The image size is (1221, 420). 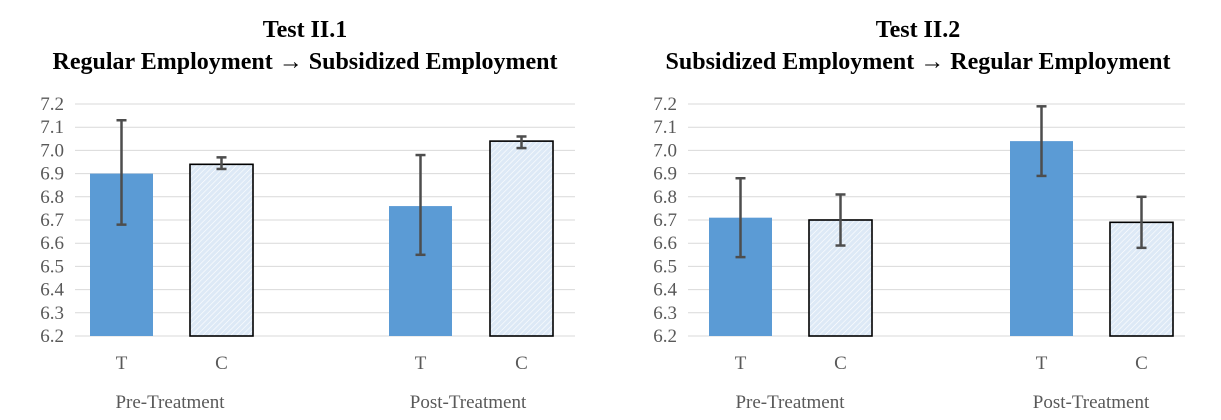 I want to click on chart-title: Test II.1, so click(x=305, y=30).